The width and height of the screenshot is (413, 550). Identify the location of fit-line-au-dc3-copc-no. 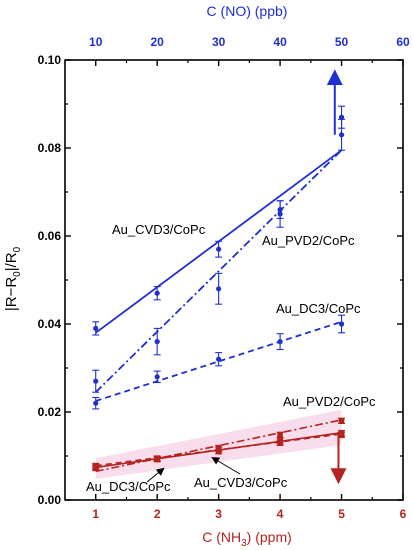
(218, 361).